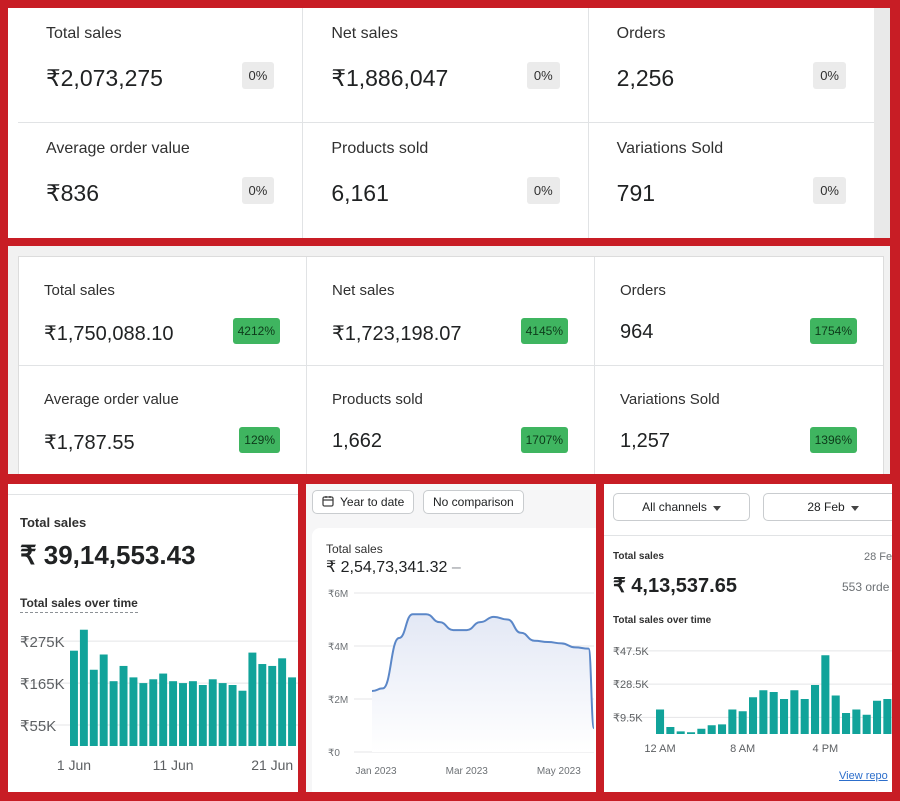  What do you see at coordinates (161, 180) in the screenshot?
I see `metric-card-average-order-value: Average order value ₹836 0%` at bounding box center [161, 180].